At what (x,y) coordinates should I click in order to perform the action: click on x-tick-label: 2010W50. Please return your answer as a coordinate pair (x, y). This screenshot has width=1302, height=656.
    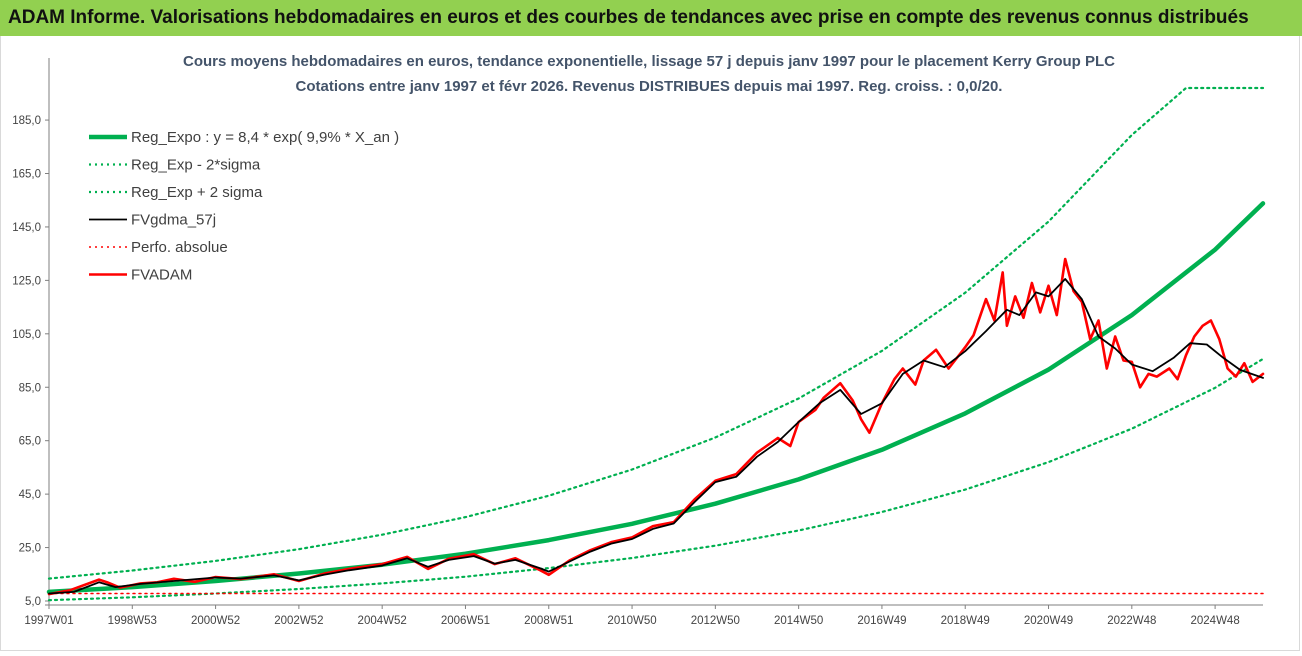
    Looking at the image, I should click on (631, 621).